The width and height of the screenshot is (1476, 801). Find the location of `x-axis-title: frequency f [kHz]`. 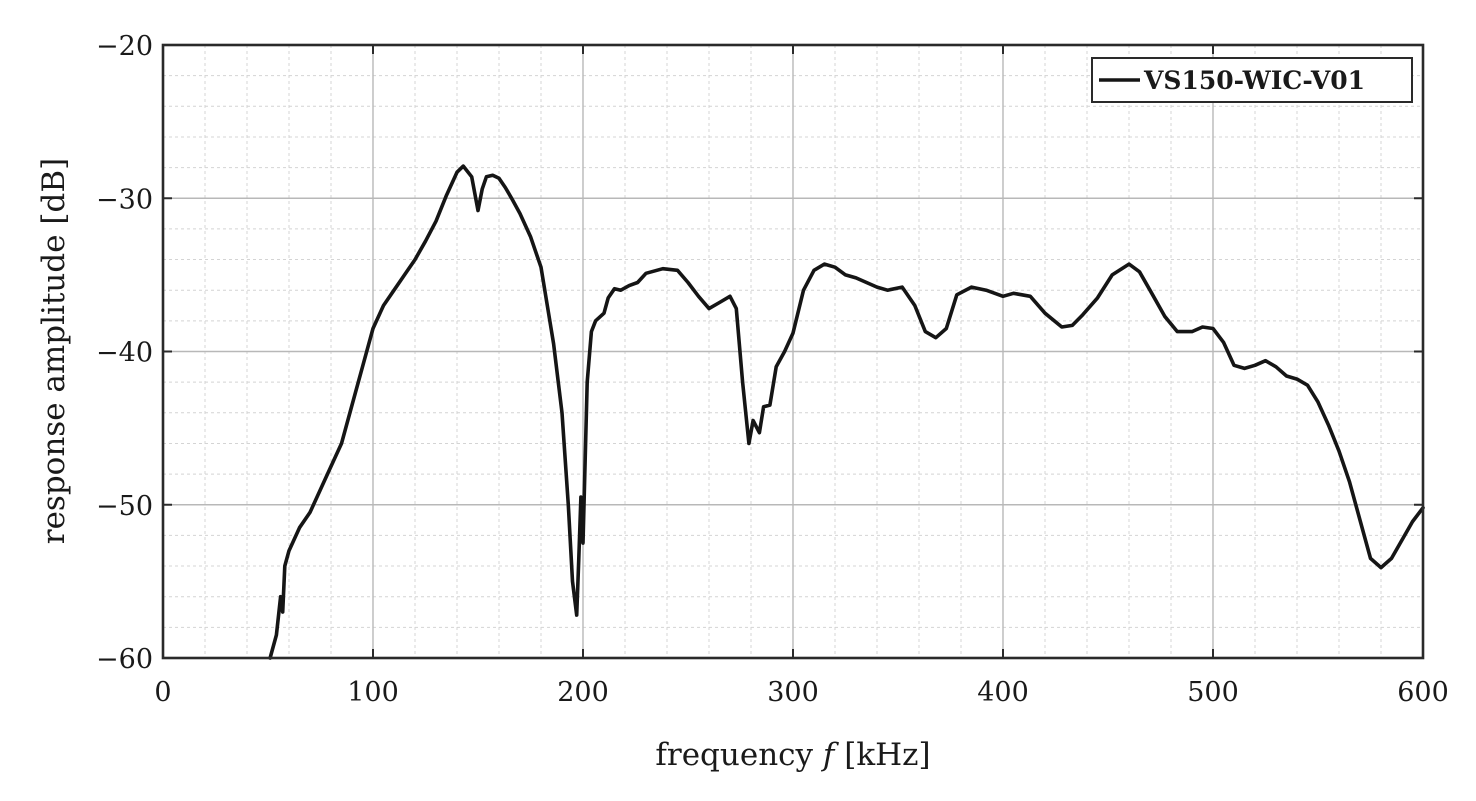

x-axis-title: frequency f [kHz] is located at coordinates (792, 755).